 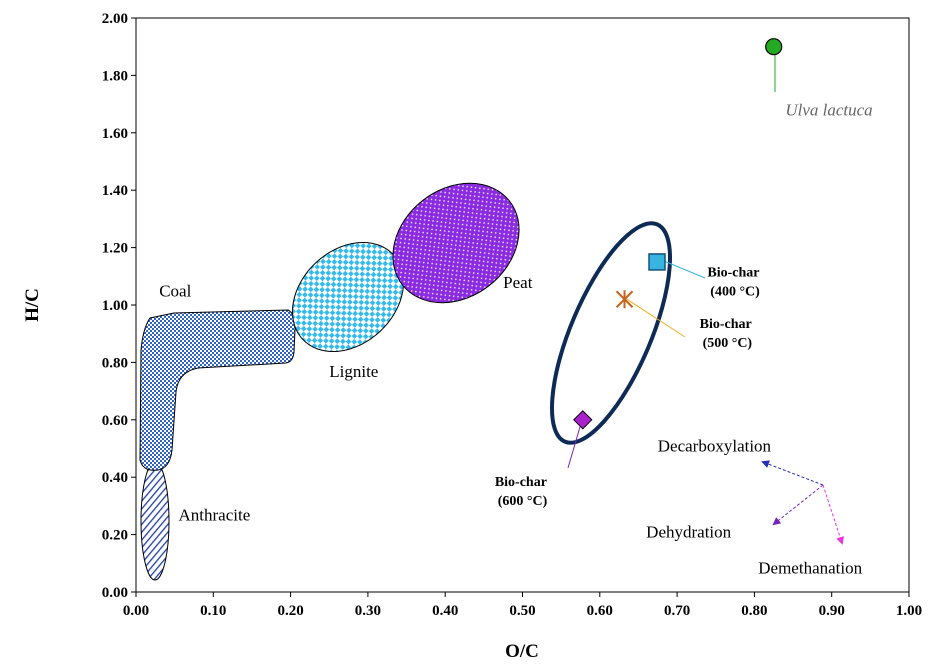 I want to click on y-tick-label: 2.00, so click(x=115, y=19).